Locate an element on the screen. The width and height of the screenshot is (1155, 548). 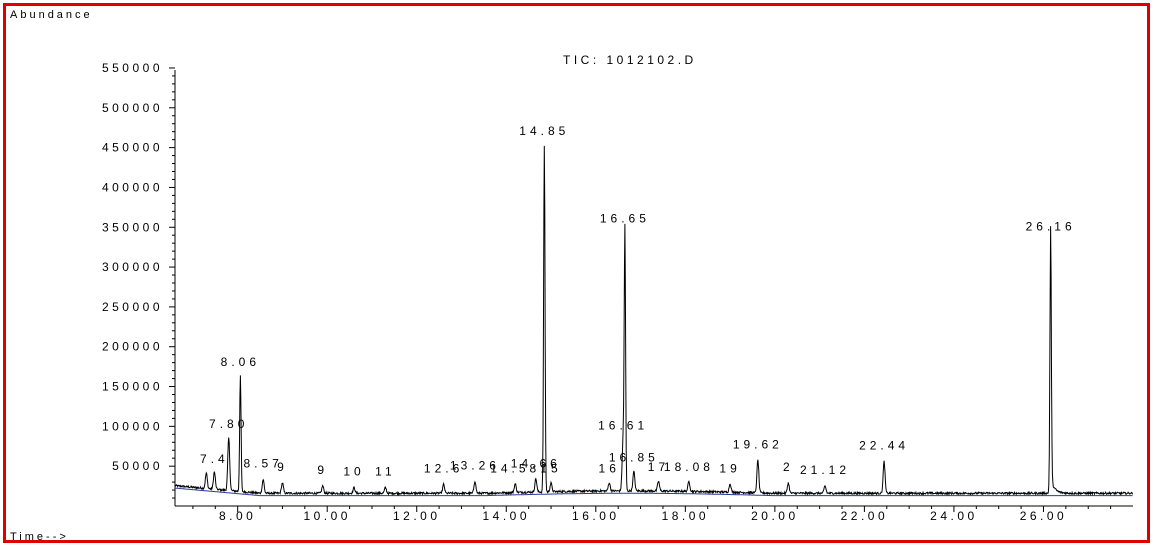
x-tick-label: 22.00 is located at coordinates (865, 516).